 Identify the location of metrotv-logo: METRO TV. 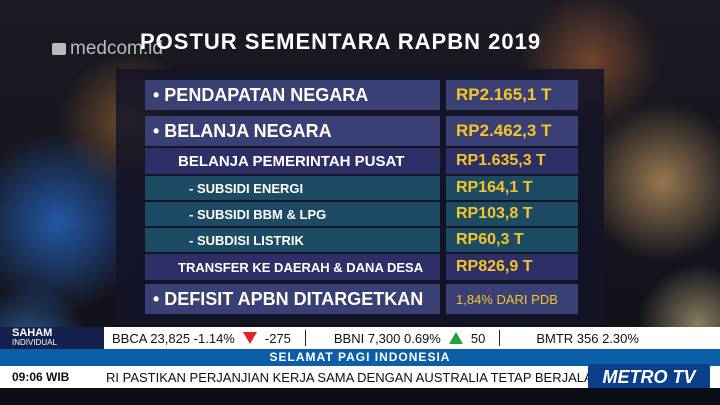
(649, 377).